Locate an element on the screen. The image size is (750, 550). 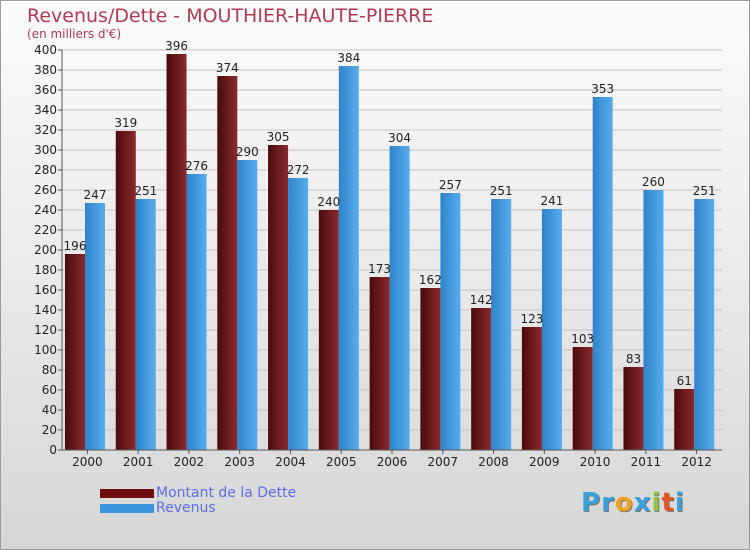
y-tick-label: 260 is located at coordinates (45, 190).